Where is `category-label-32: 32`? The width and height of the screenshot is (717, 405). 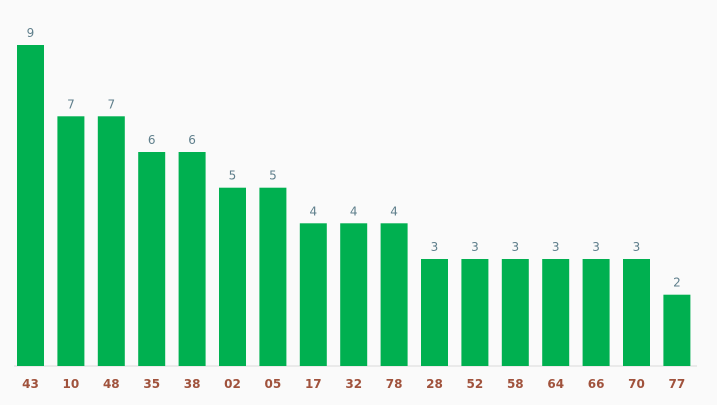
category-label-32: 32 is located at coordinates (353, 384).